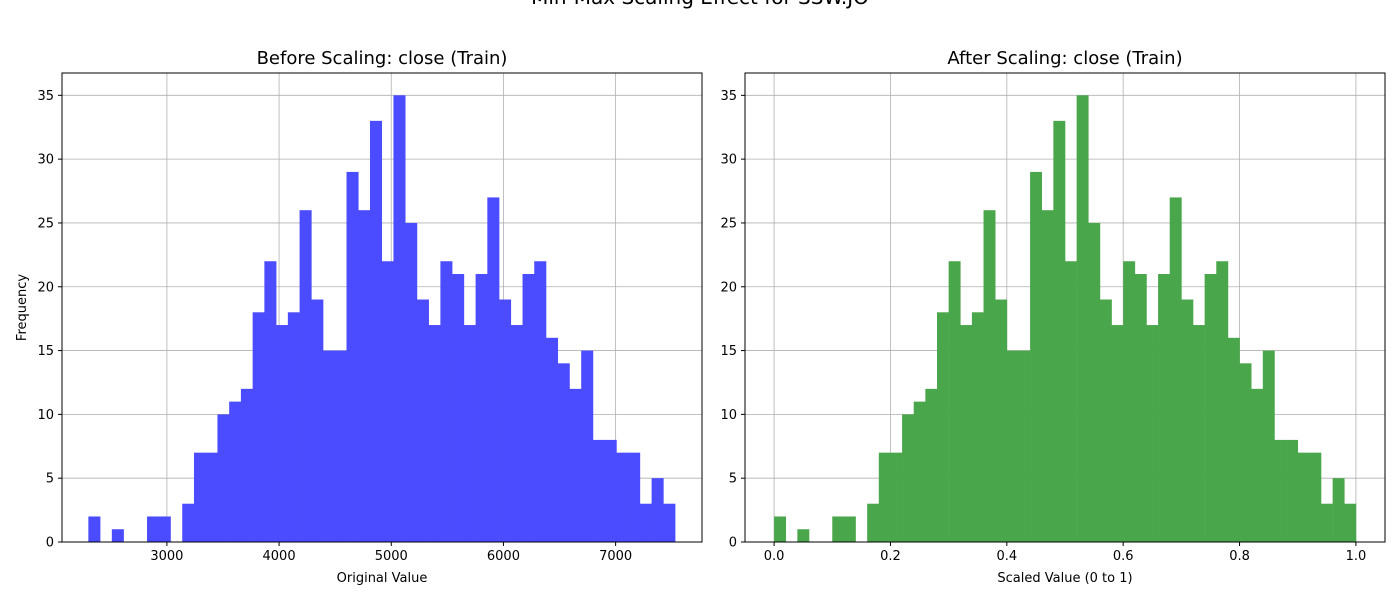  What do you see at coordinates (1356, 556) in the screenshot?
I see `x-tick-label: 1.0` at bounding box center [1356, 556].